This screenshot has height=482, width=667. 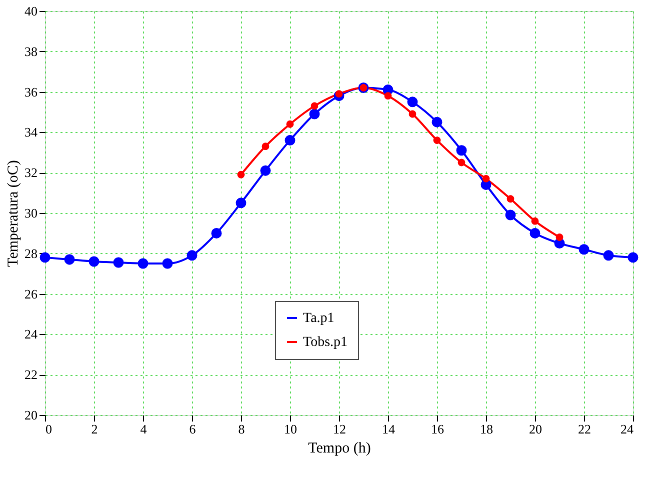 What do you see at coordinates (31, 334) in the screenshot?
I see `y-tick-label: 24` at bounding box center [31, 334].